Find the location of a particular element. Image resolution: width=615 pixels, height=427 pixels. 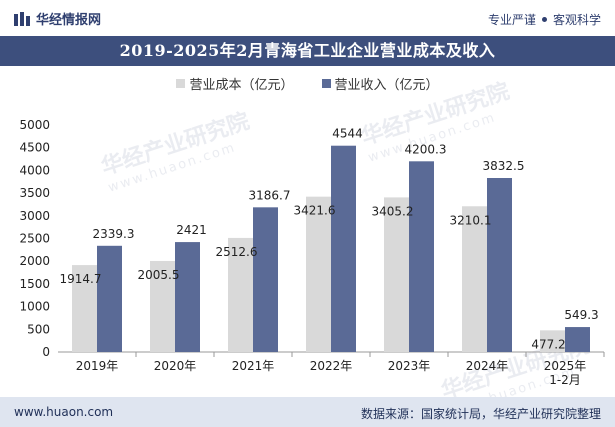

legend-item-revenue: 营业收入（亿元） is located at coordinates (380, 83).